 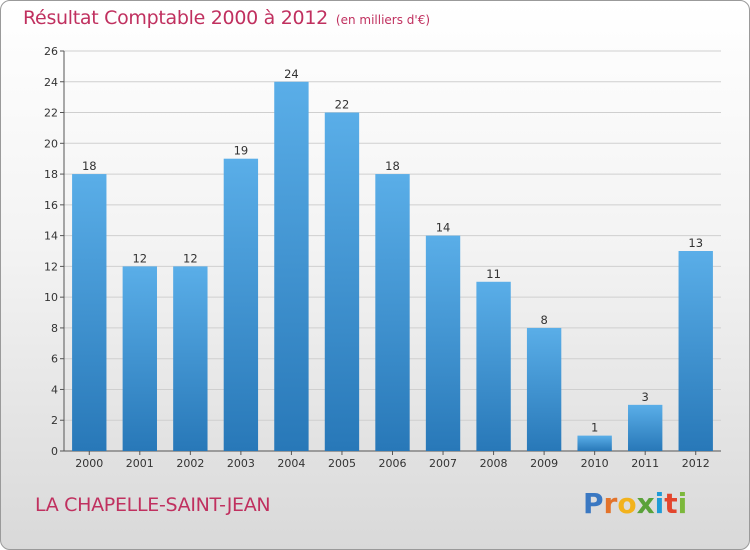 What do you see at coordinates (593, 503) in the screenshot?
I see `logo-letter: P` at bounding box center [593, 503].